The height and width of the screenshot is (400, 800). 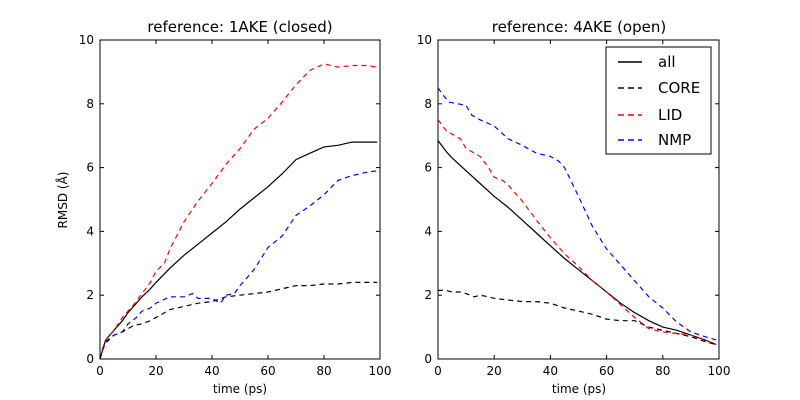 What do you see at coordinates (323, 371) in the screenshot?
I see `left-xtick-label: 80` at bounding box center [323, 371].